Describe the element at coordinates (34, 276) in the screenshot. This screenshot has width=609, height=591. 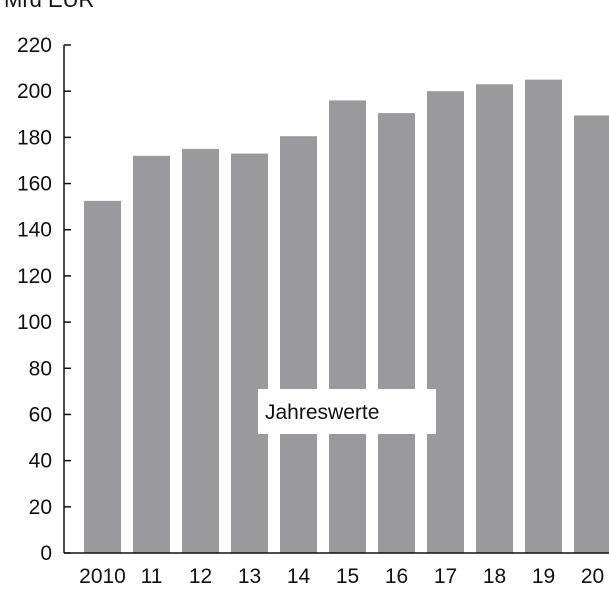
I see `y-tick-label: 120` at that location.